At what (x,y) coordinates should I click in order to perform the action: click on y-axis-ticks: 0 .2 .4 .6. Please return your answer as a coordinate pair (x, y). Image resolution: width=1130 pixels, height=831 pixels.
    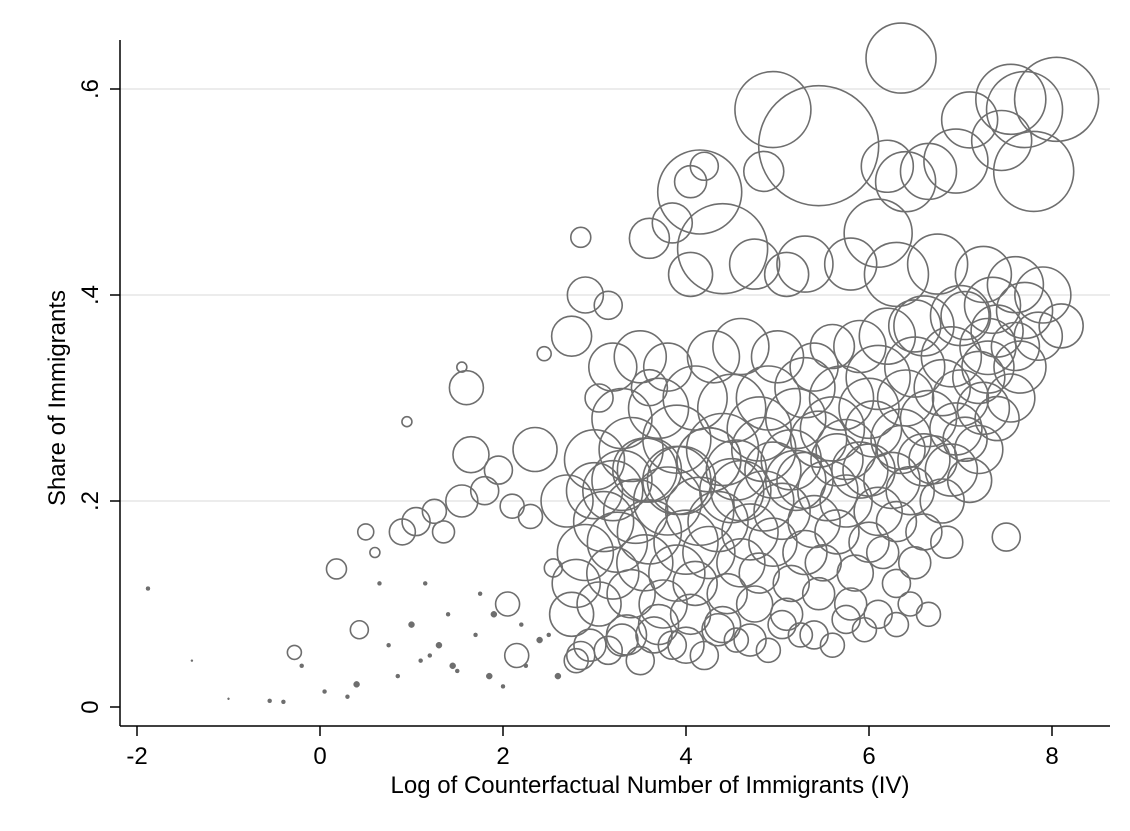
    Looking at the image, I should click on (98, 396).